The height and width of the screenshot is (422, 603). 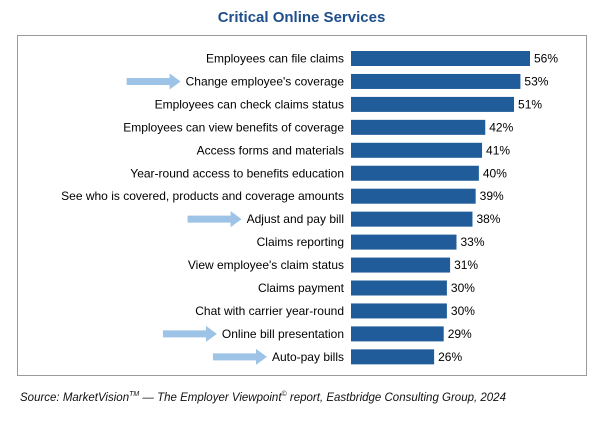 I want to click on value-label: 38%, so click(x=488, y=219).